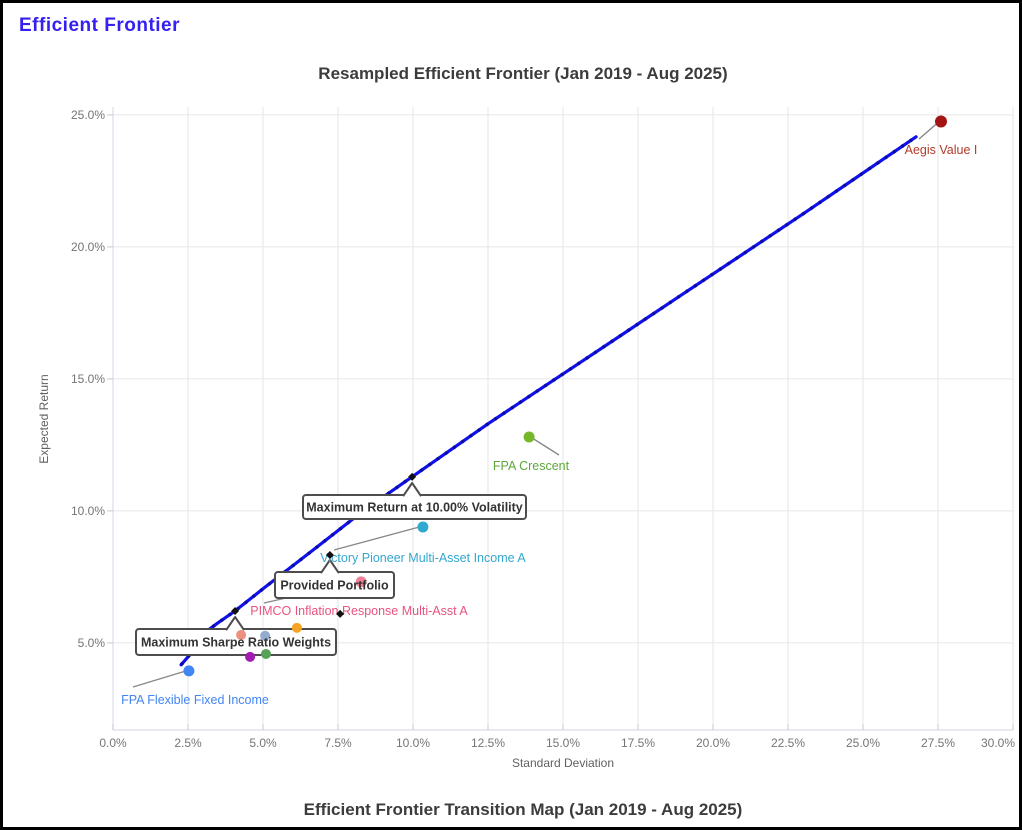 This screenshot has width=1022, height=830. I want to click on leader-line-victory-pioneer-multi-asset-income-a, so click(378, 538).